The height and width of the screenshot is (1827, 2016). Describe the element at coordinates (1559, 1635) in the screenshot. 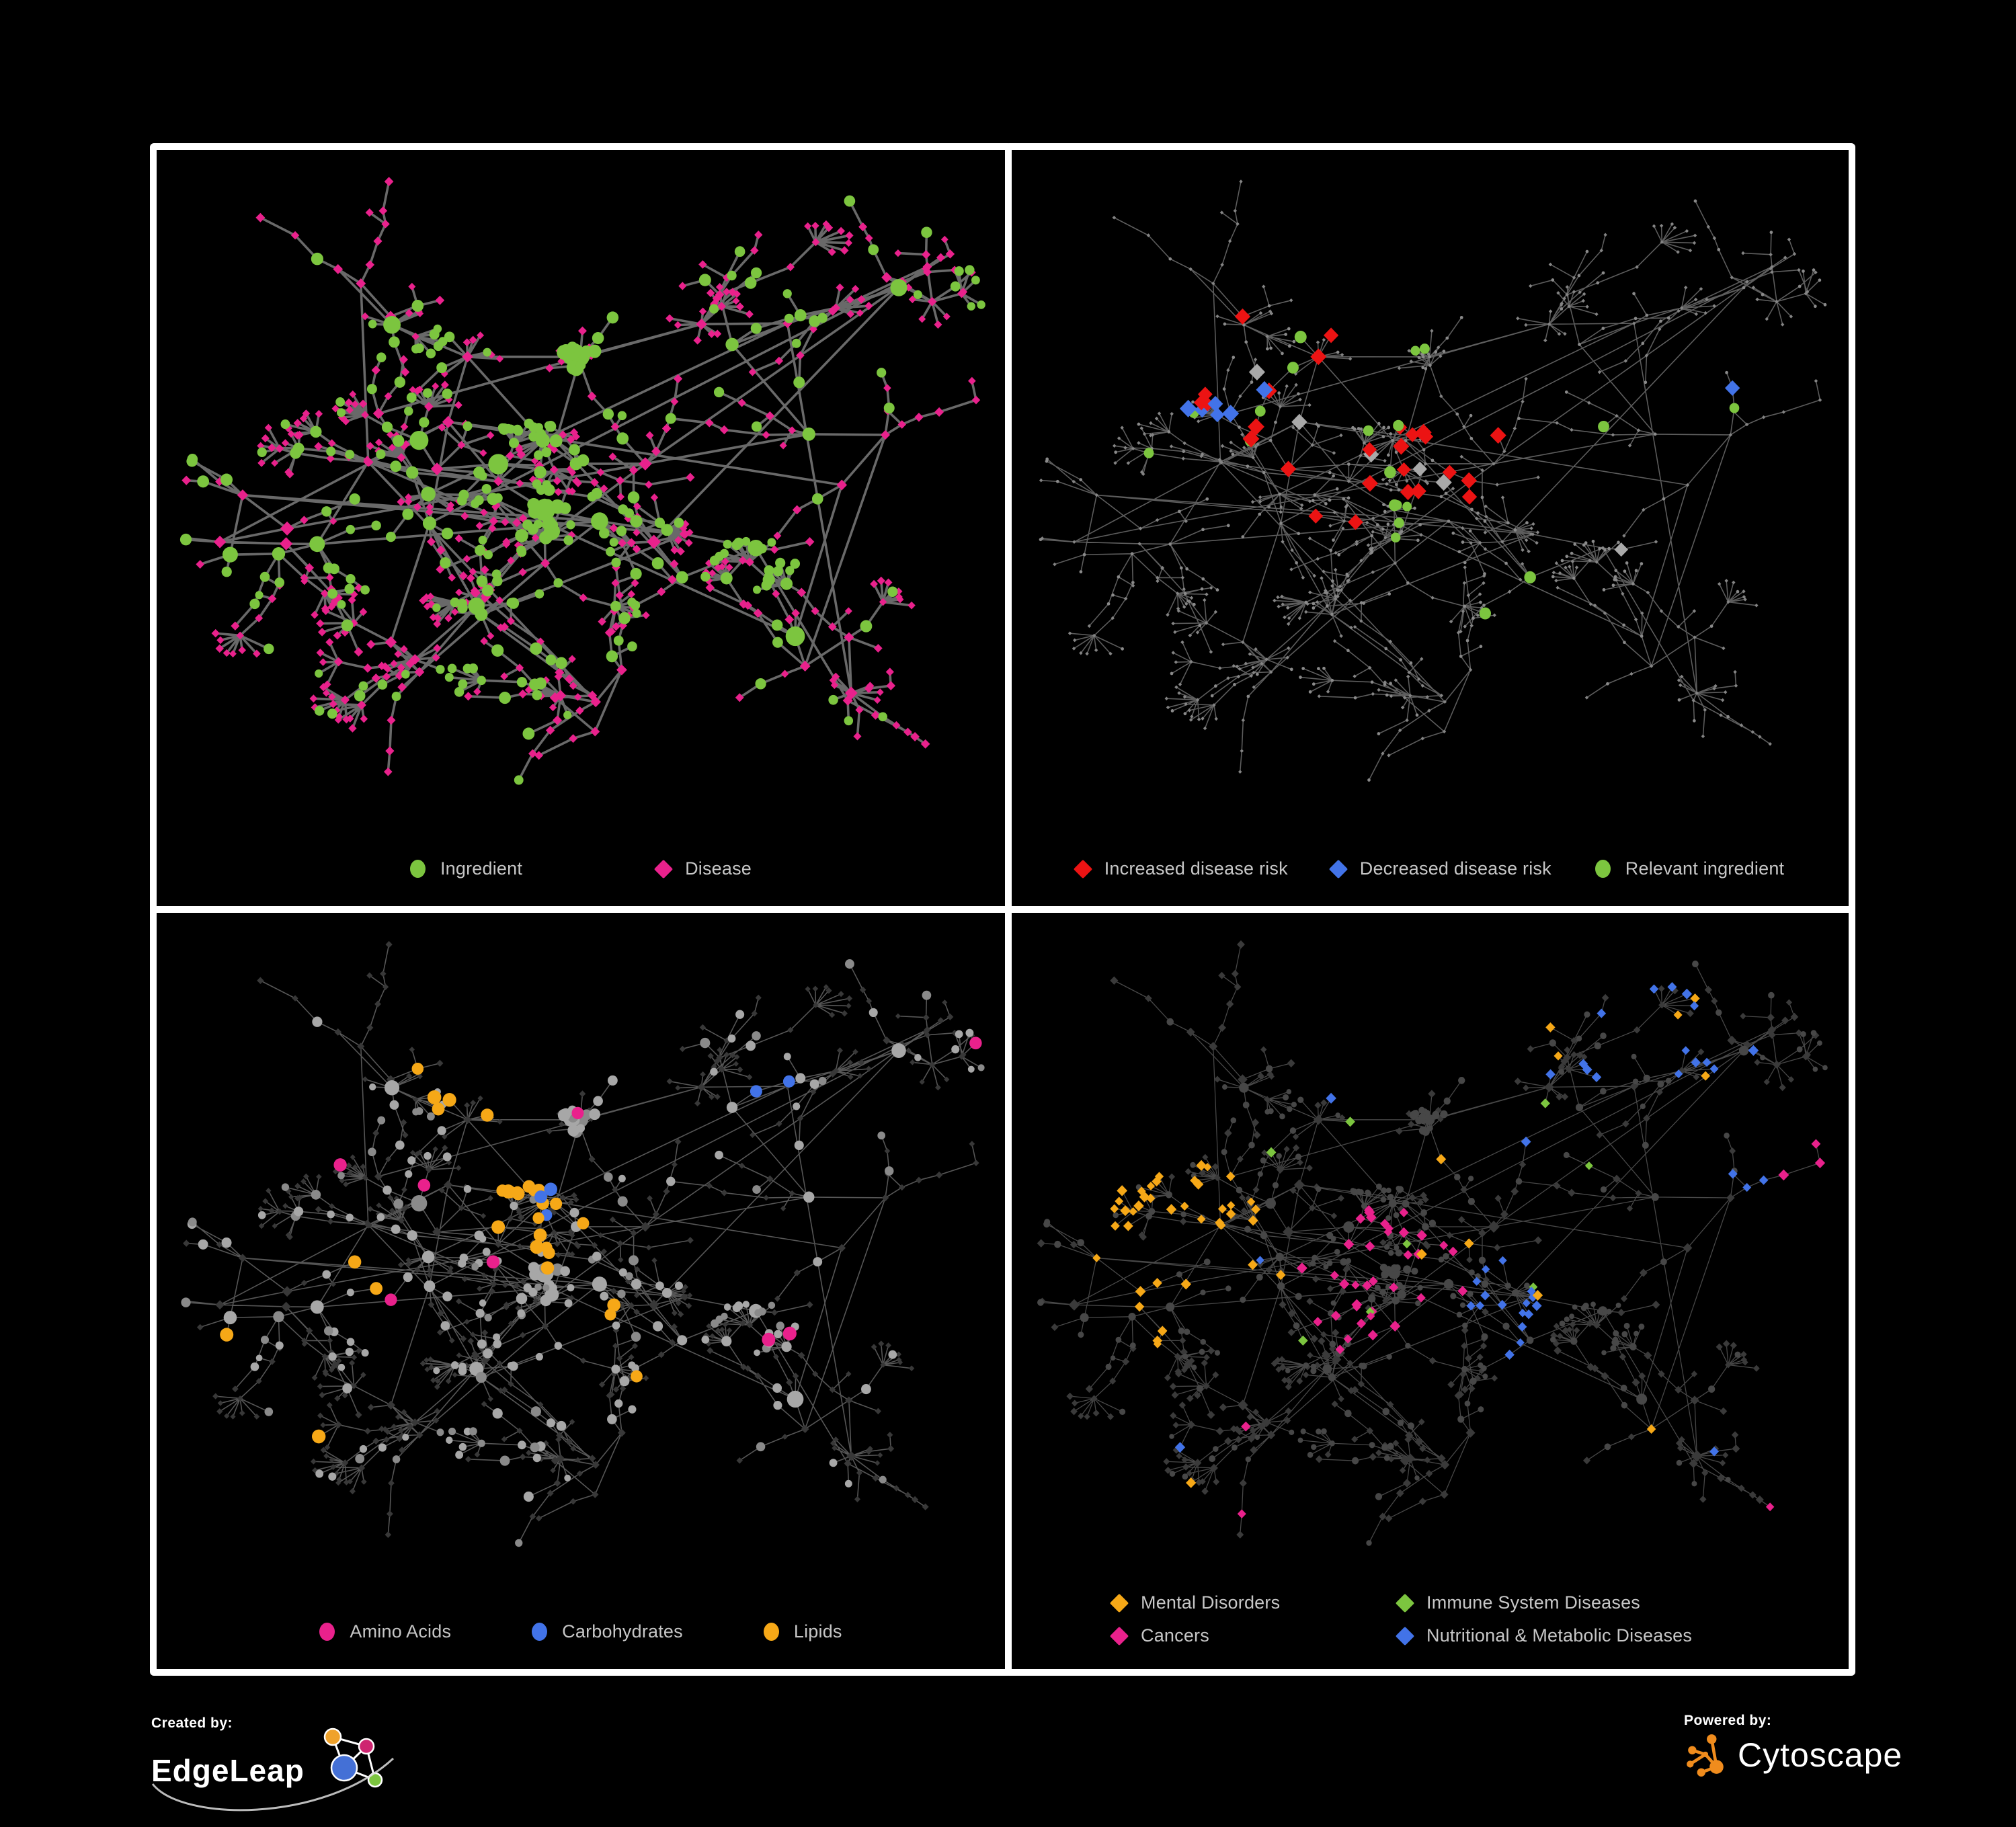

I see `legend-label: Nutritional & Metabolic Diseases` at that location.